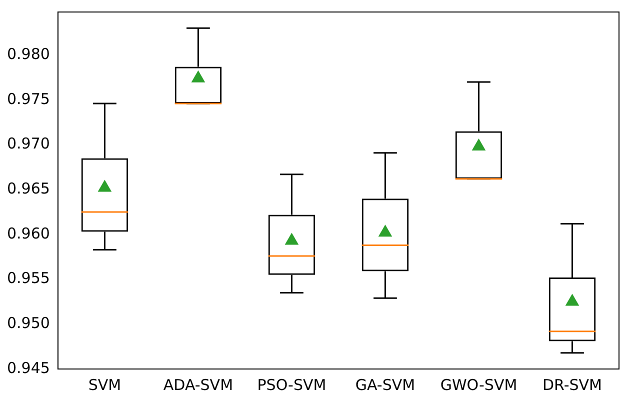 The width and height of the screenshot is (627, 402). Describe the element at coordinates (291, 385) in the screenshot. I see `x-tick-label: PSO-SVM` at that location.